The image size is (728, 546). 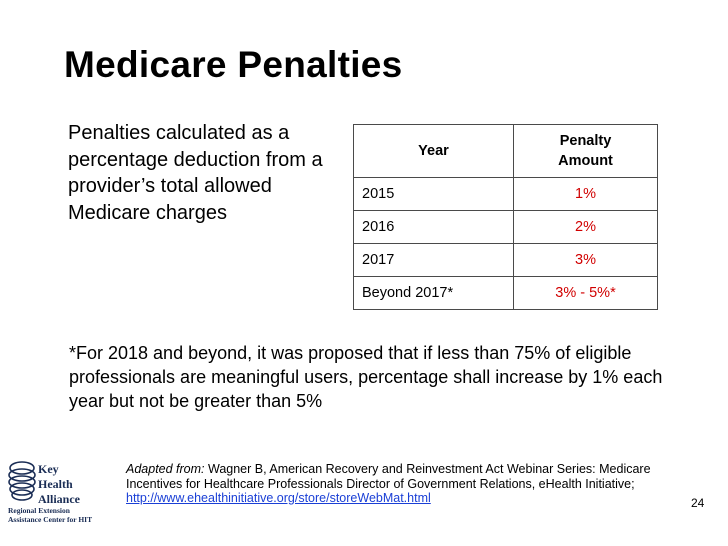 What do you see at coordinates (433, 151) in the screenshot?
I see `header-year: Year` at bounding box center [433, 151].